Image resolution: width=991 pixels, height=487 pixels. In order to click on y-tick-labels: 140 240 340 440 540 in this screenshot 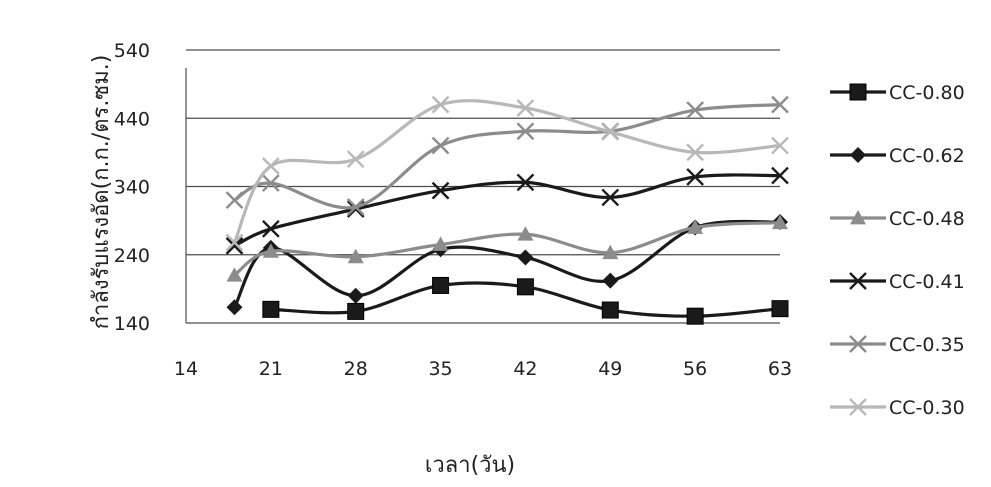, I will do `click(132, 187)`.